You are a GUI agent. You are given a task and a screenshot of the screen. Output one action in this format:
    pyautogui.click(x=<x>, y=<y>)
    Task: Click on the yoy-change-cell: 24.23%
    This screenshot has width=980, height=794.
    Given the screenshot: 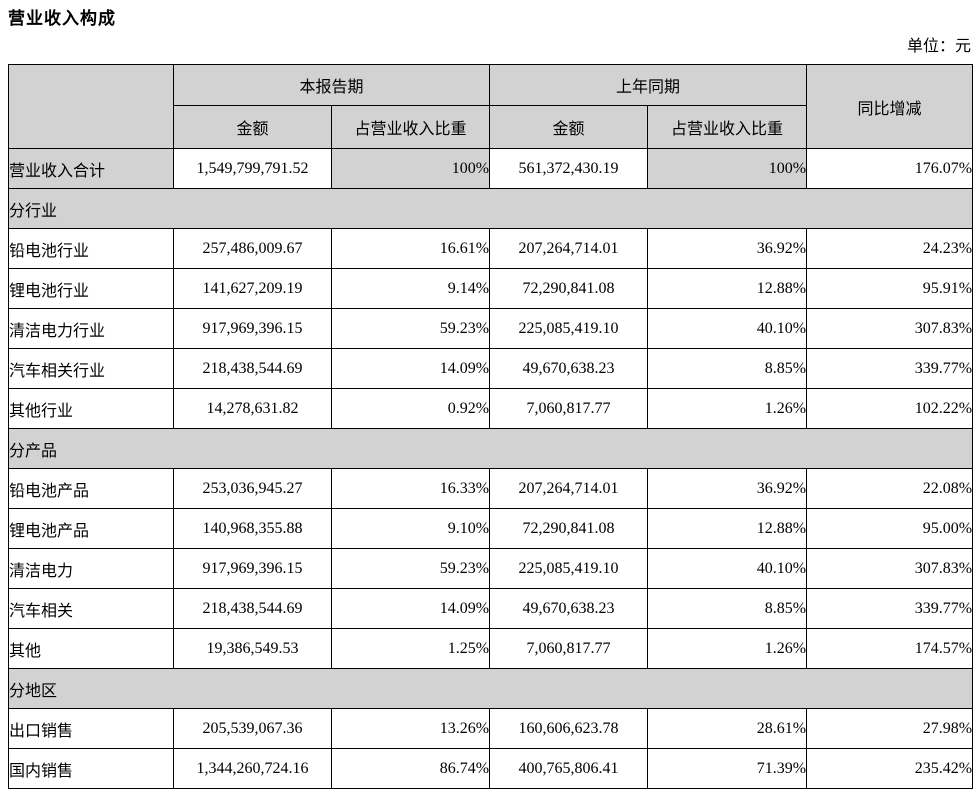 What is the action you would take?
    pyautogui.click(x=890, y=248)
    